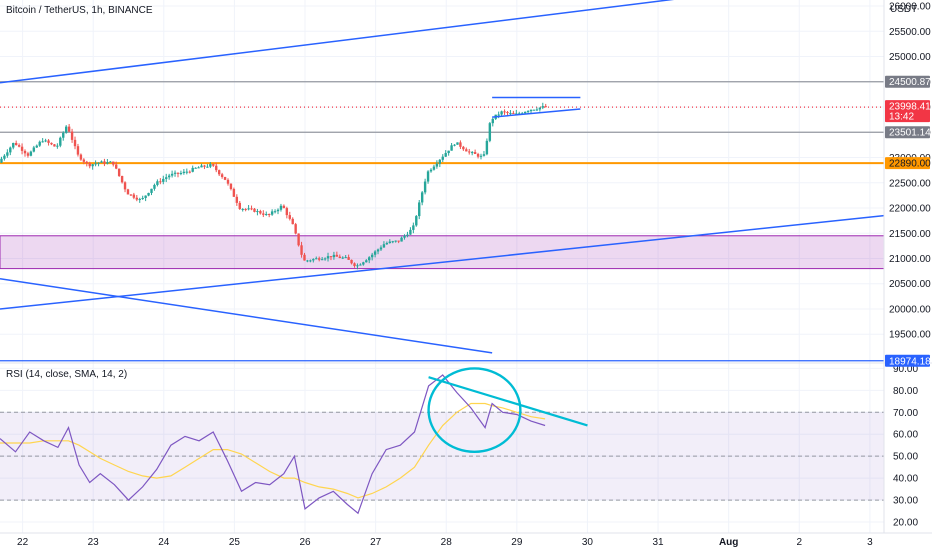  Describe the element at coordinates (905, 435) in the screenshot. I see `rsi-tick-label: 60.00` at that location.